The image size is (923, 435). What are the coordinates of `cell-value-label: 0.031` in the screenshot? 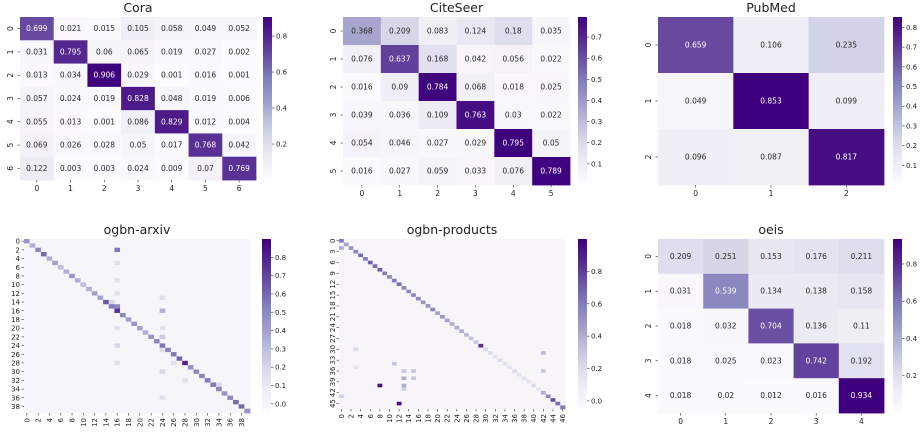 It's located at (681, 291).